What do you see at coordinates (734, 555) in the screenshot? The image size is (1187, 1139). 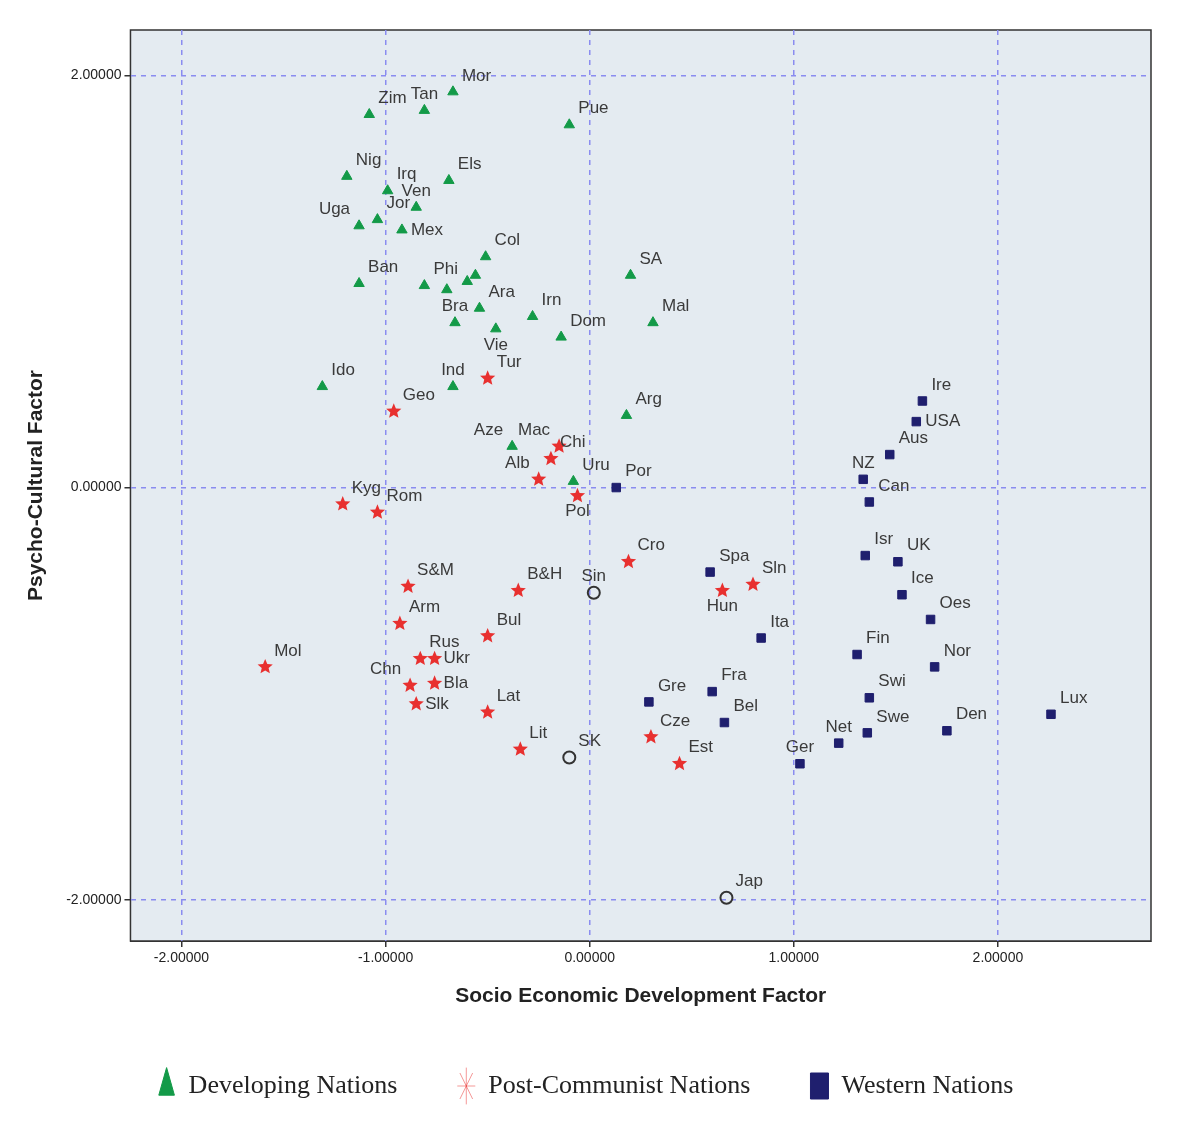 I see `annotation: Spa` at bounding box center [734, 555].